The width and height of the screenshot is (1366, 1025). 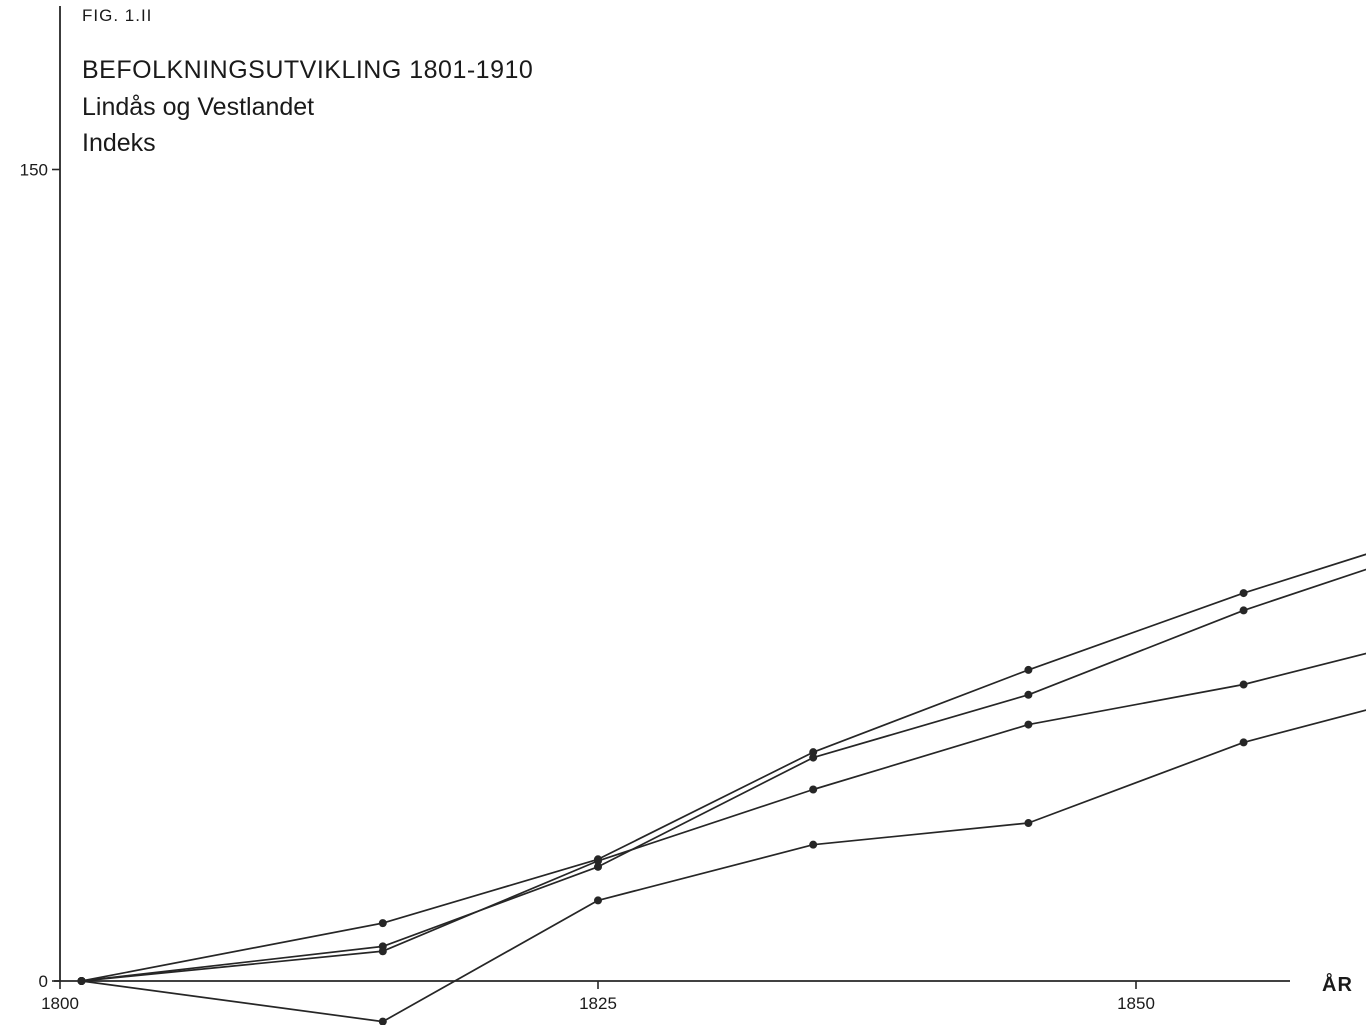 What do you see at coordinates (43, 981) in the screenshot?
I see `y-tick-label: 0` at bounding box center [43, 981].